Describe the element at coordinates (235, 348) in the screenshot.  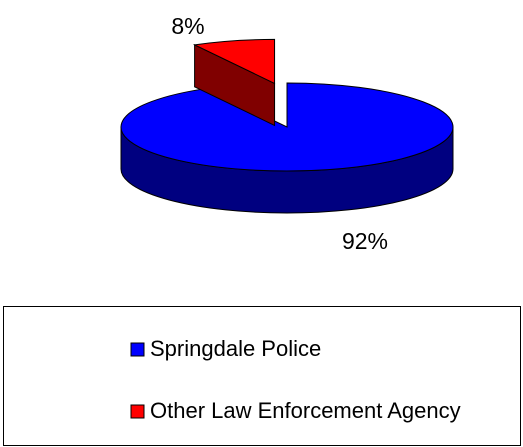
I see `legend-label: Springdale Police` at that location.